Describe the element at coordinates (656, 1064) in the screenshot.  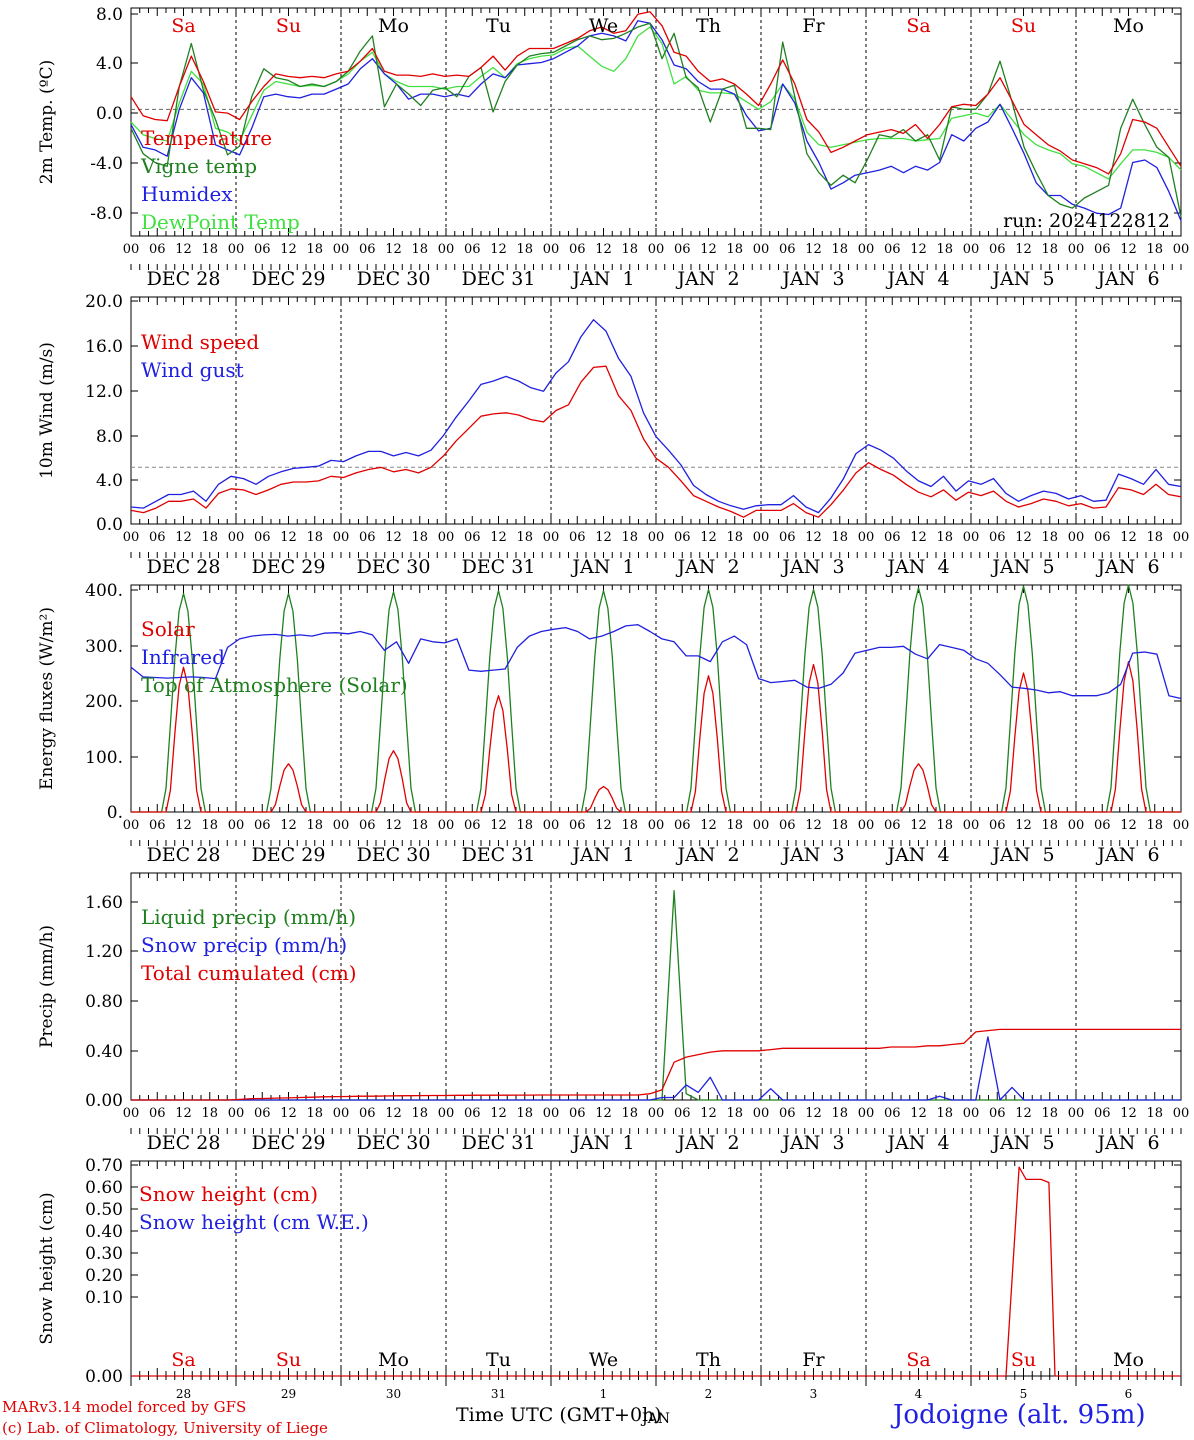
I see `series-line-total-cumulated-cm-` at that location.